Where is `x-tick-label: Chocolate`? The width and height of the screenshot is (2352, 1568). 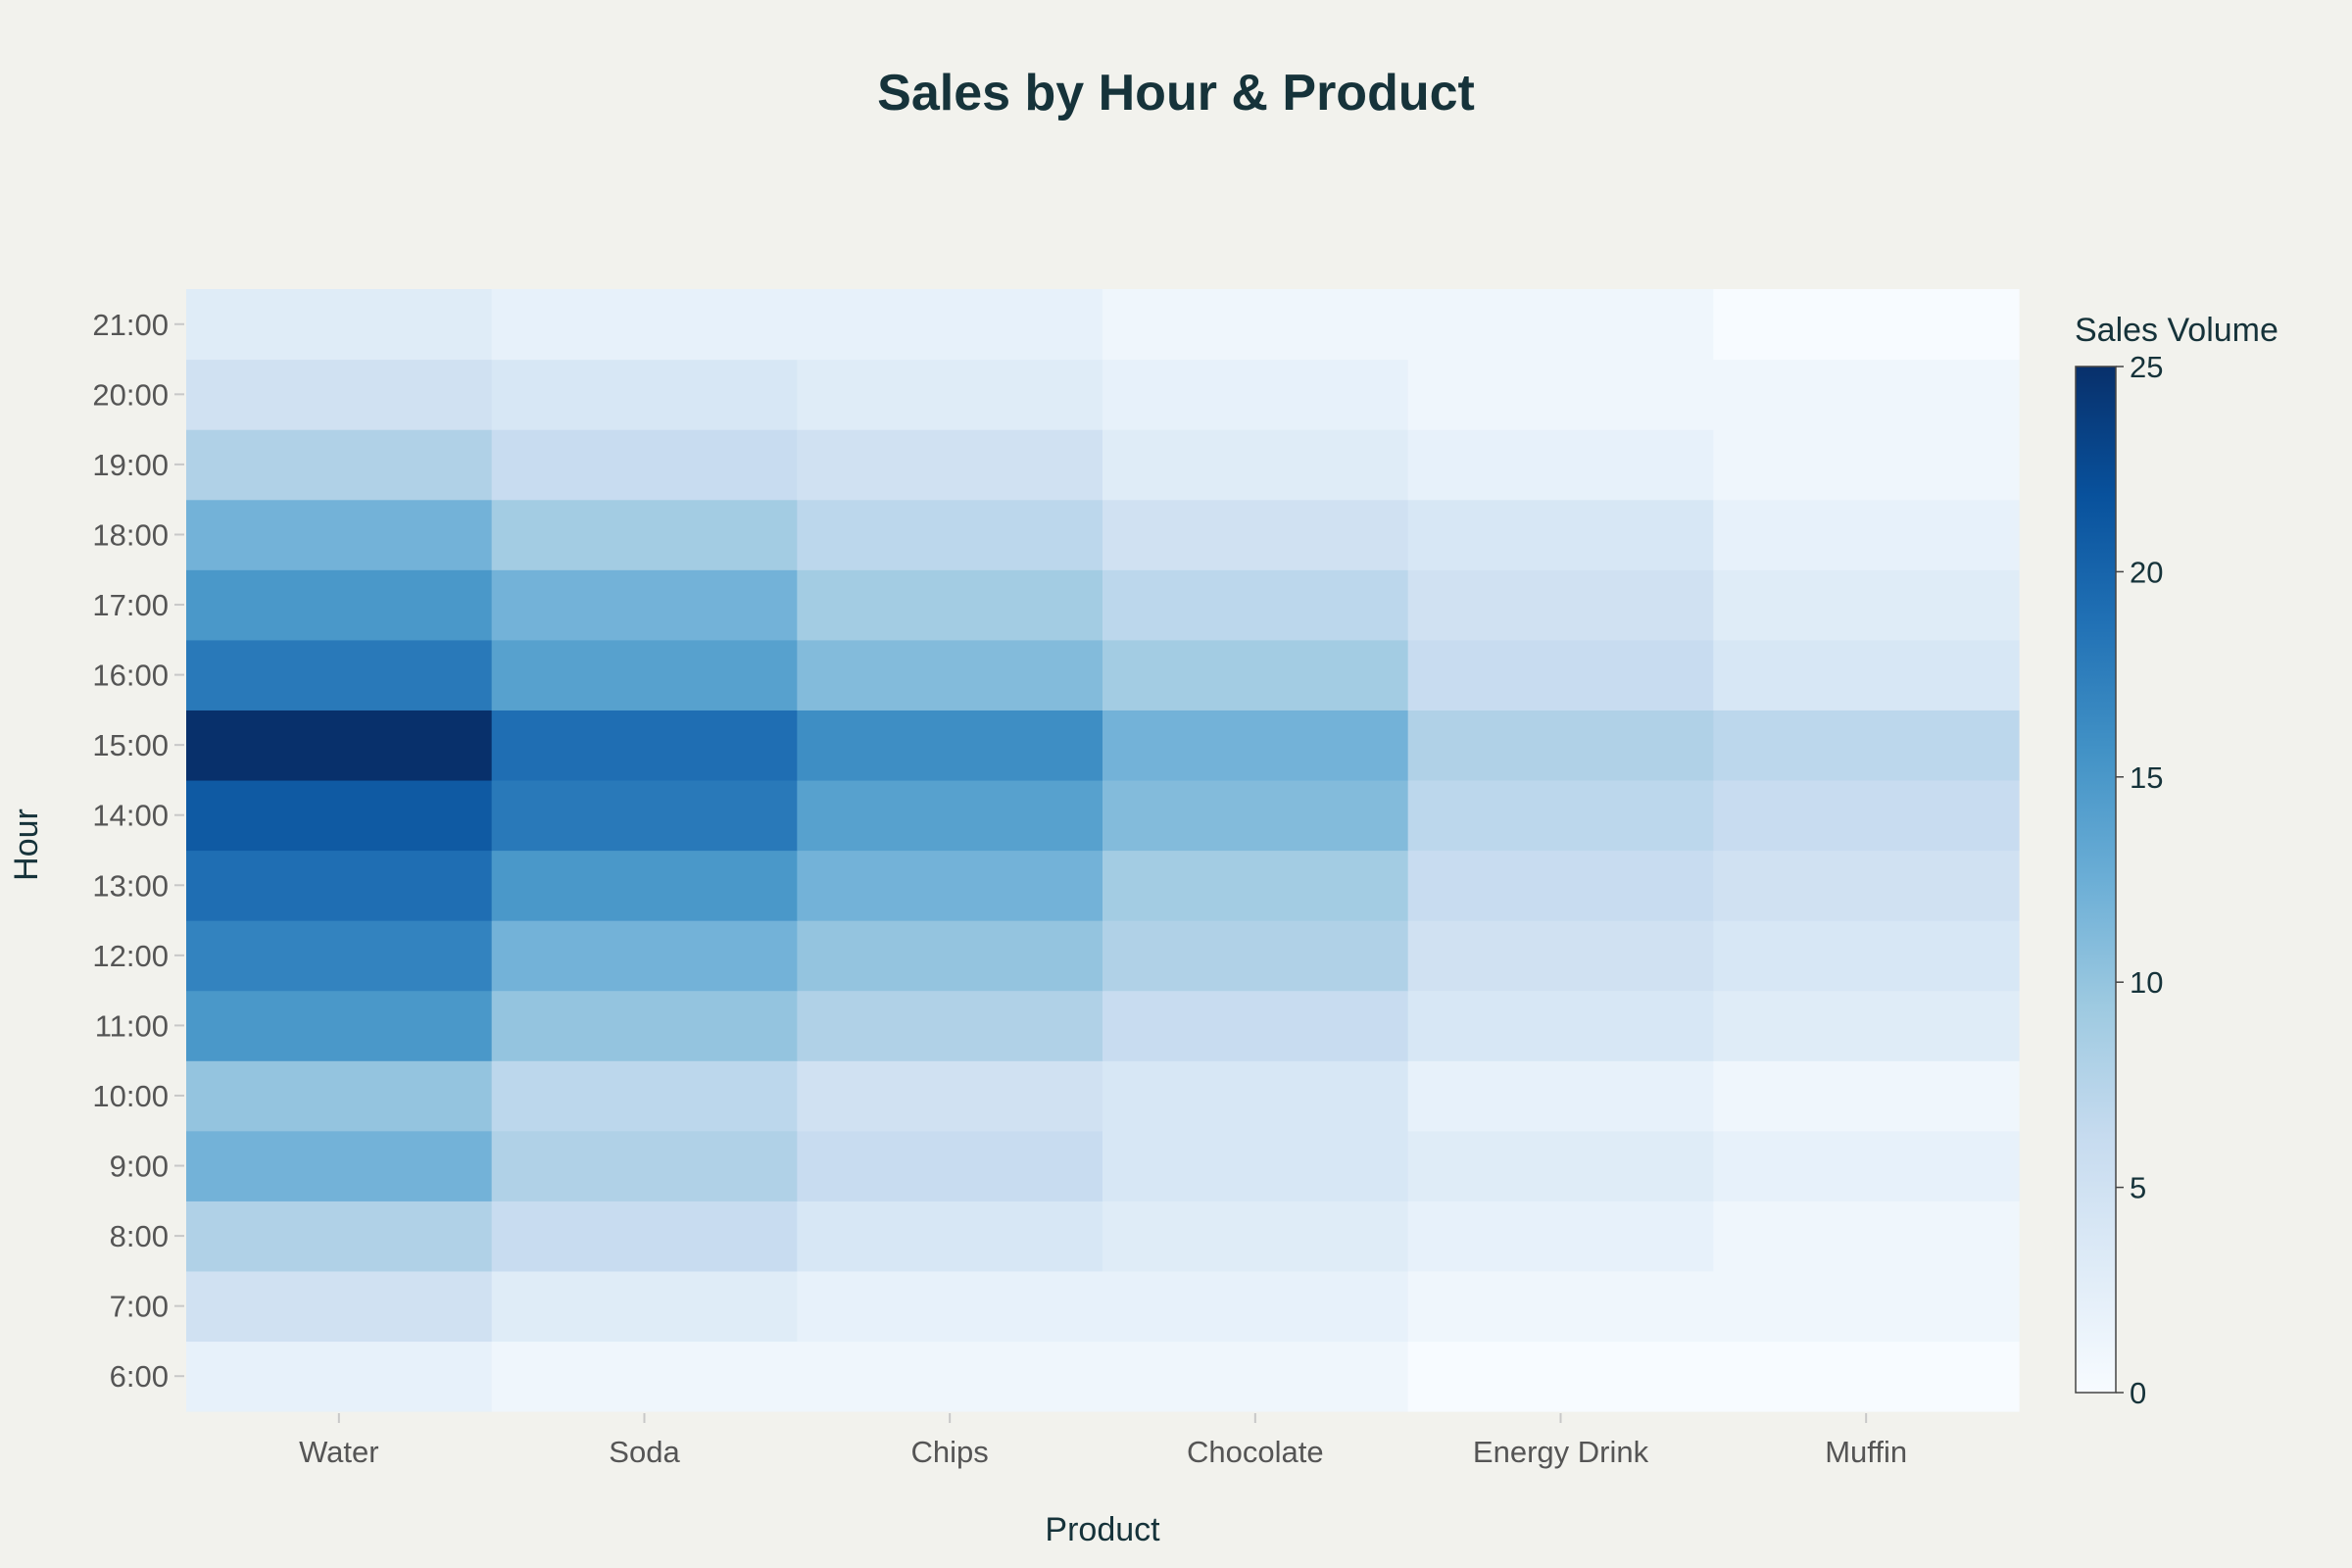
x-tick-label: Chocolate is located at coordinates (1255, 1452).